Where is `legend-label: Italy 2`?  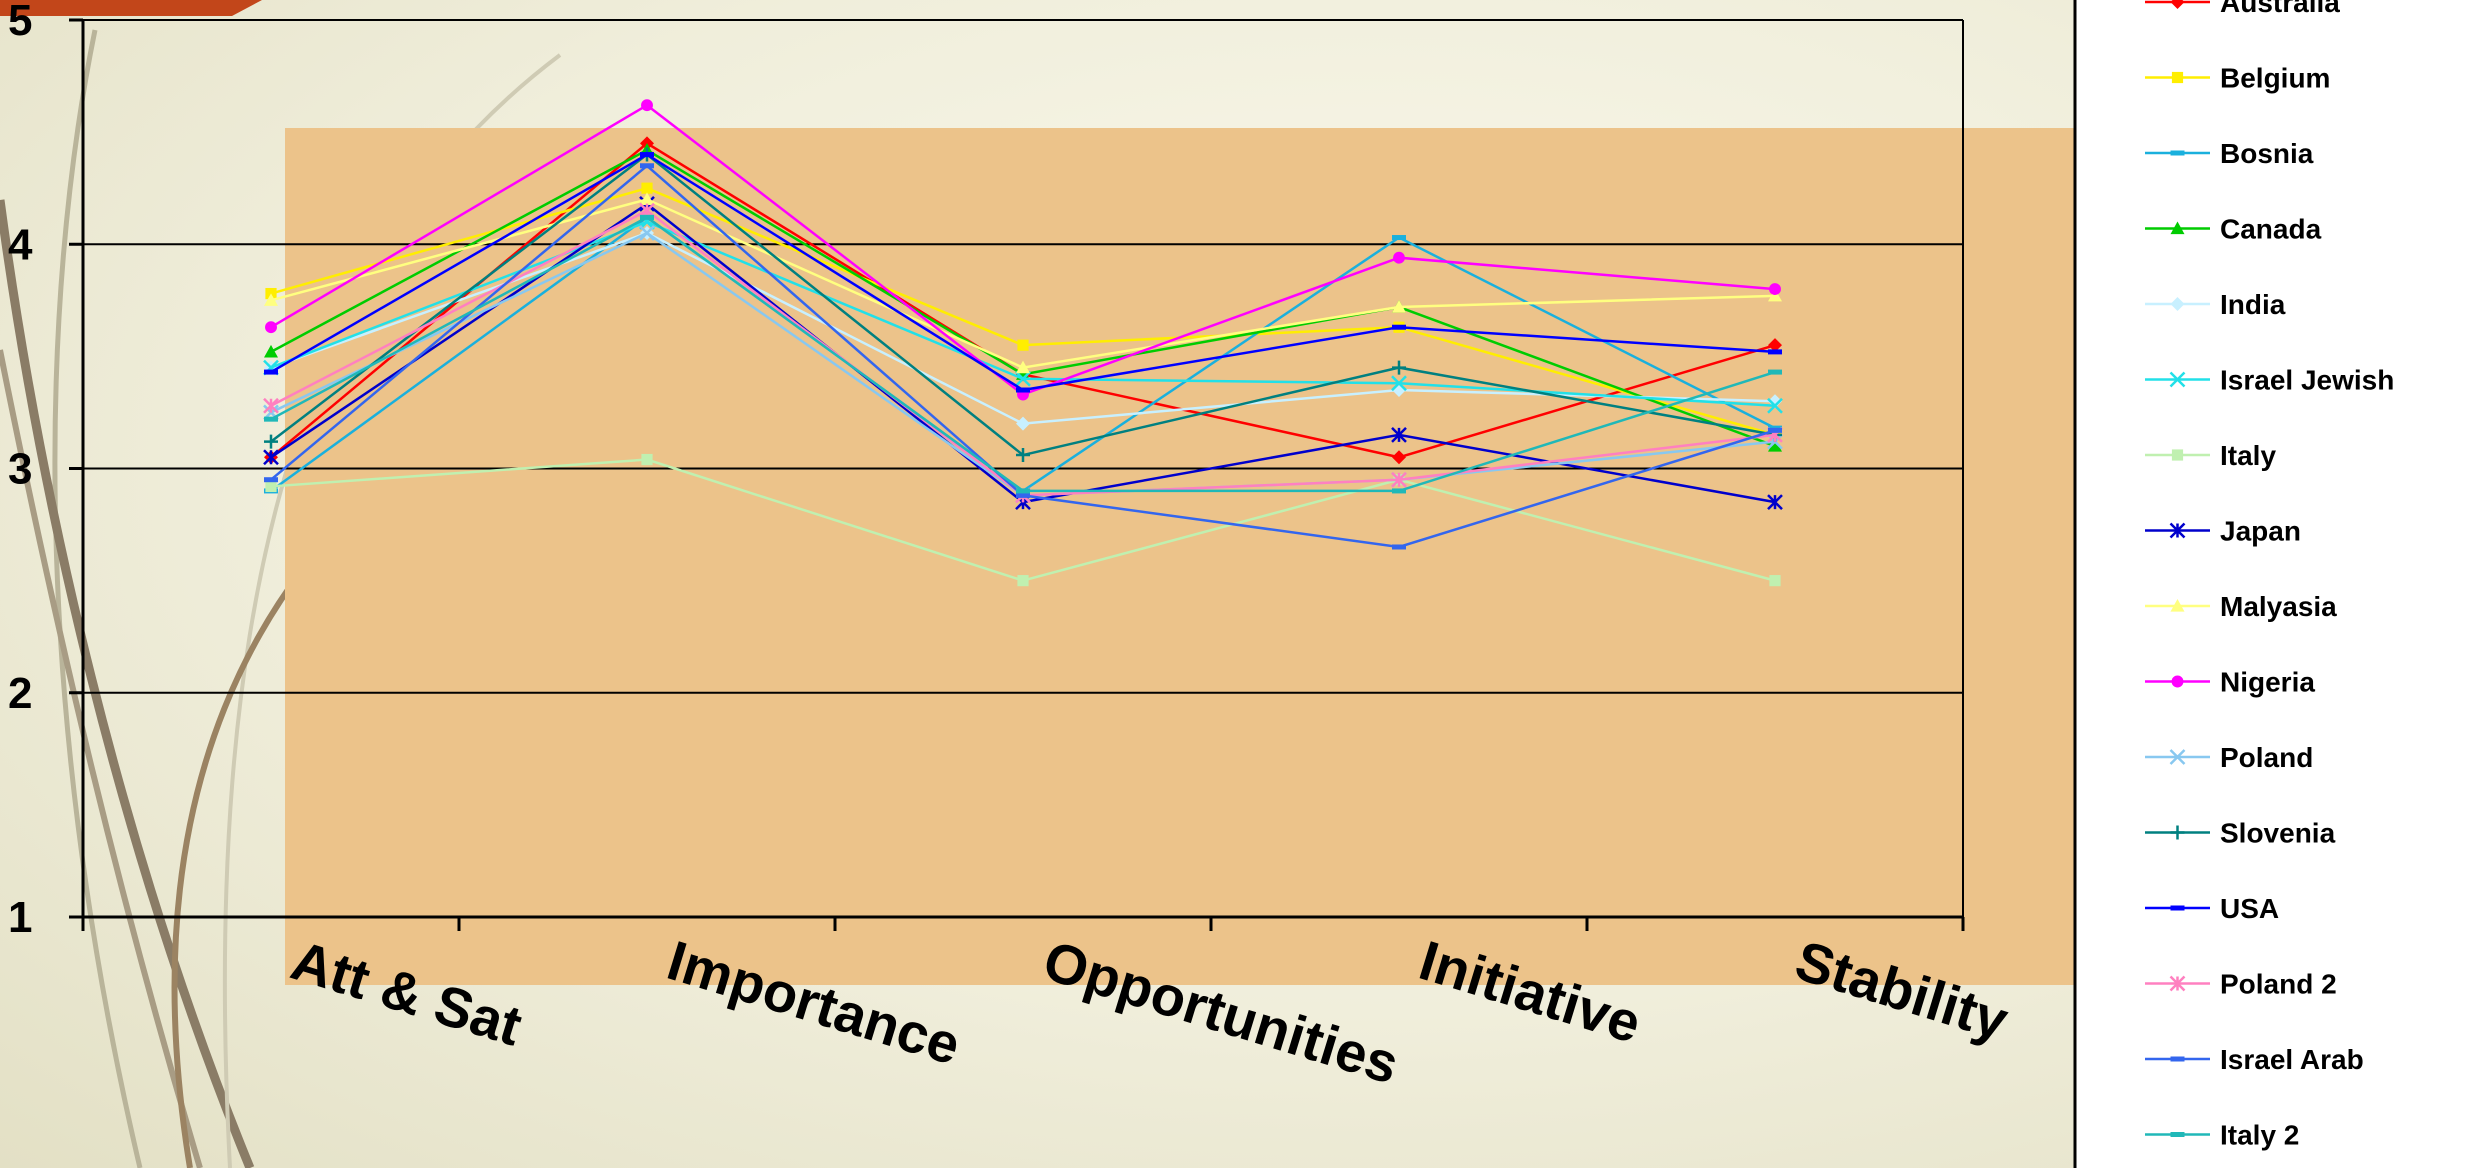
legend-label: Italy 2 is located at coordinates (2259, 1135).